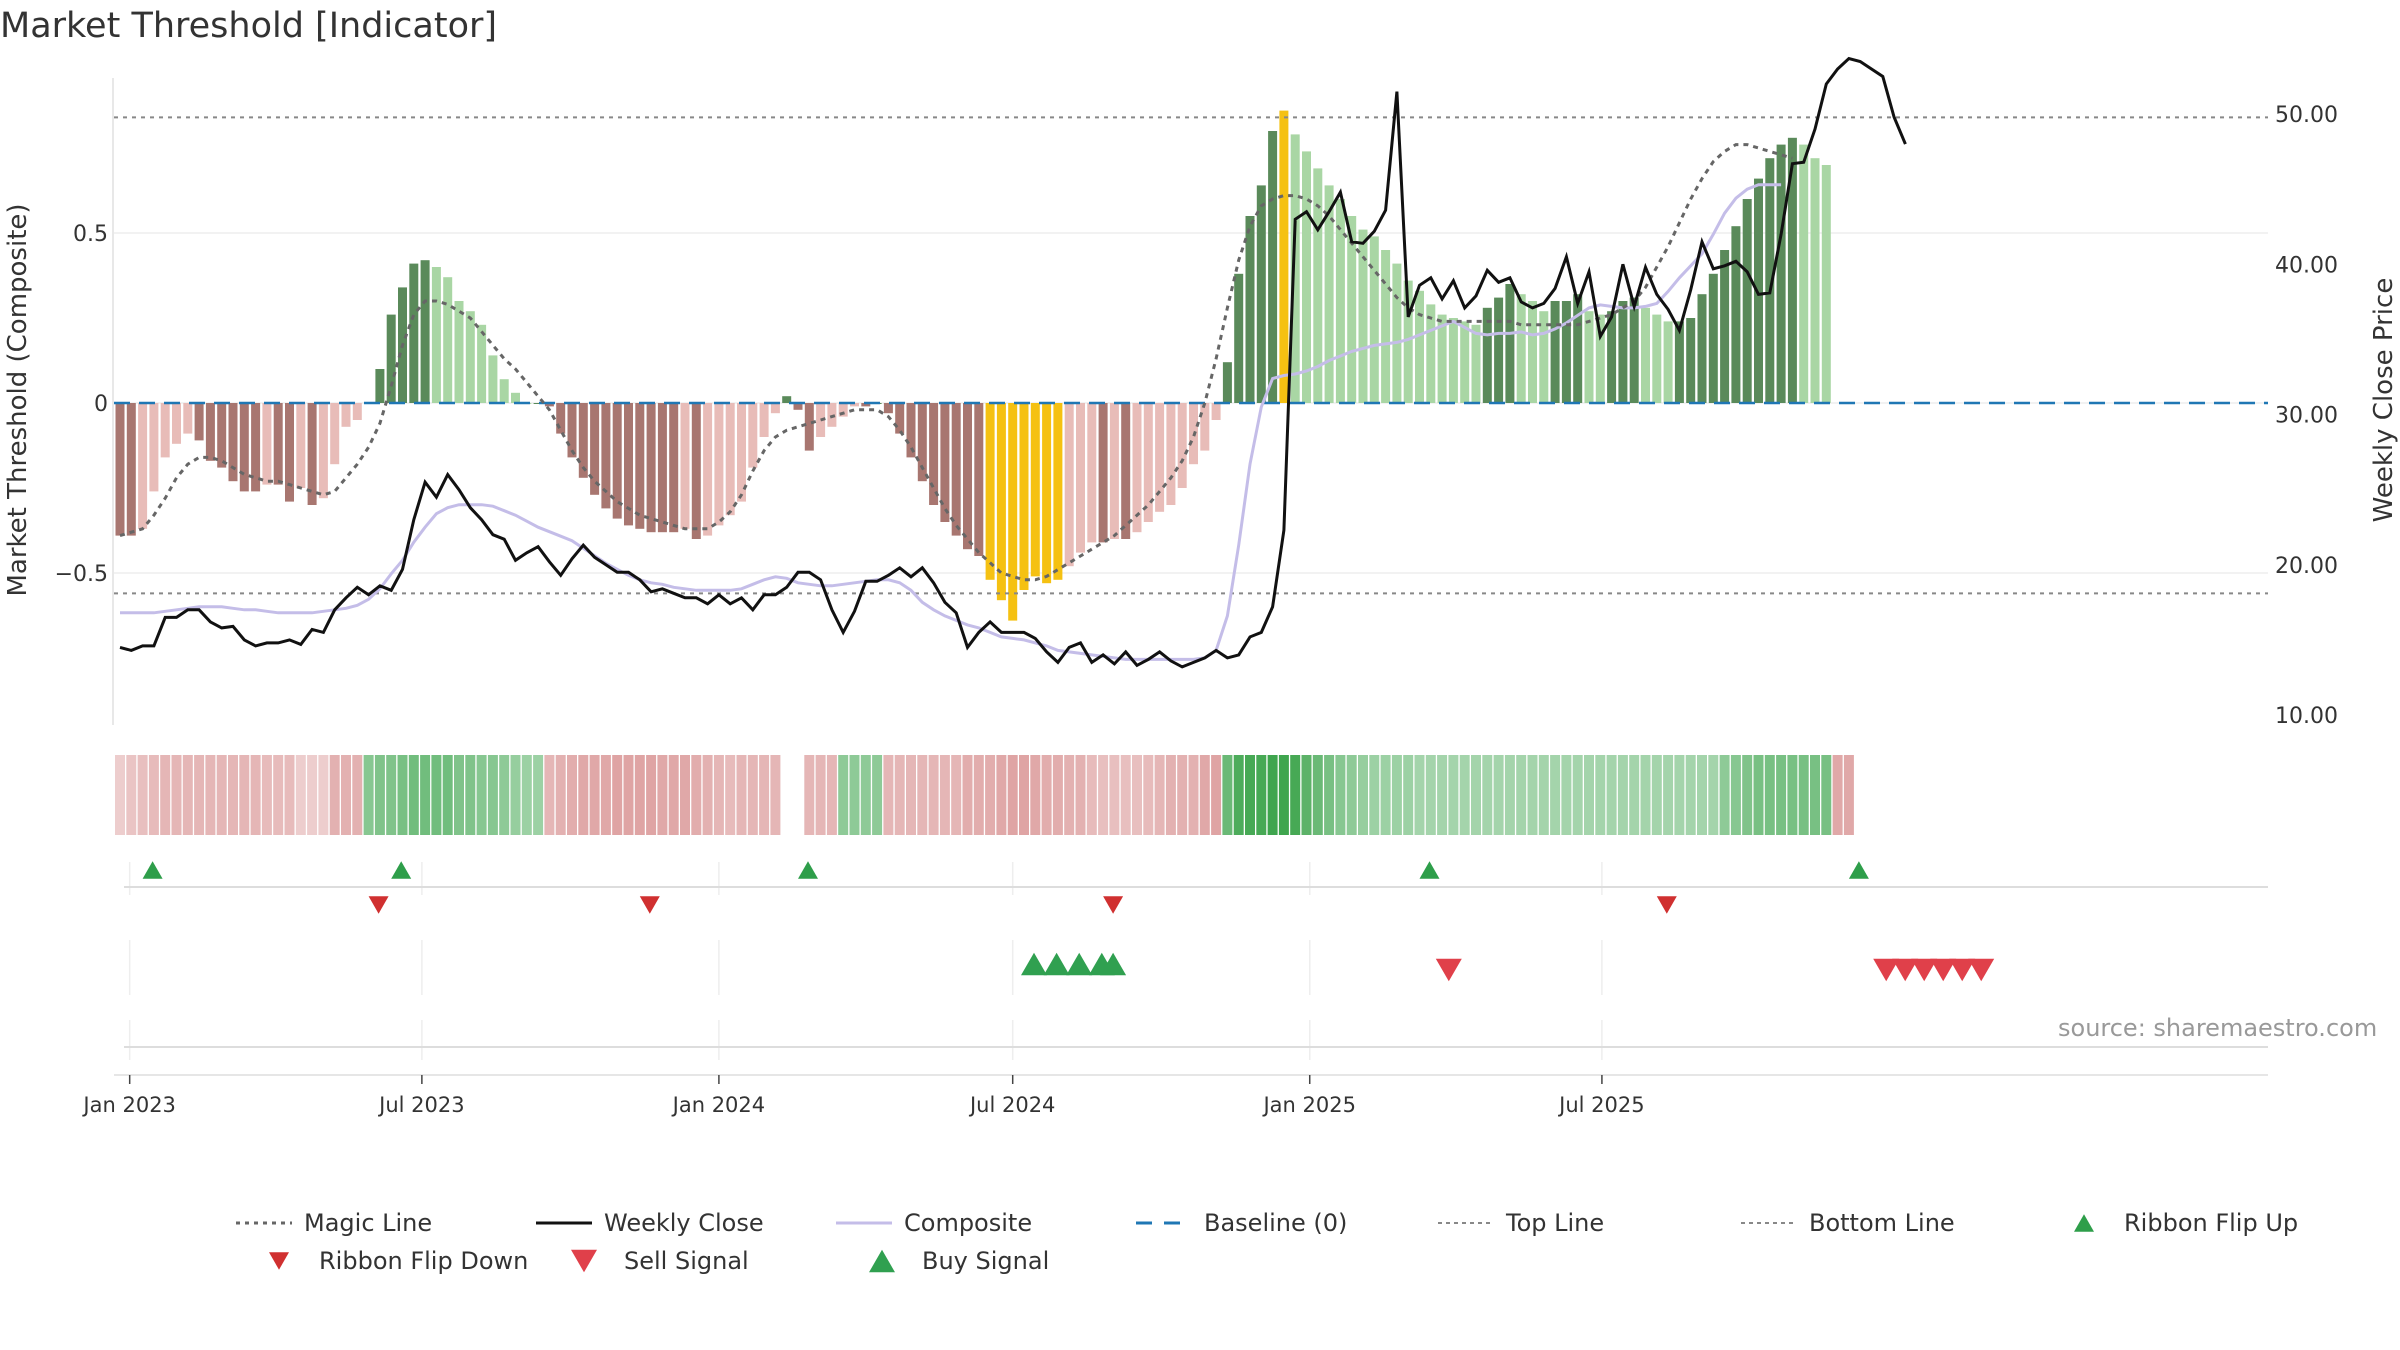  I want to click on ribbon-flip-up-marker, so click(1858, 870).